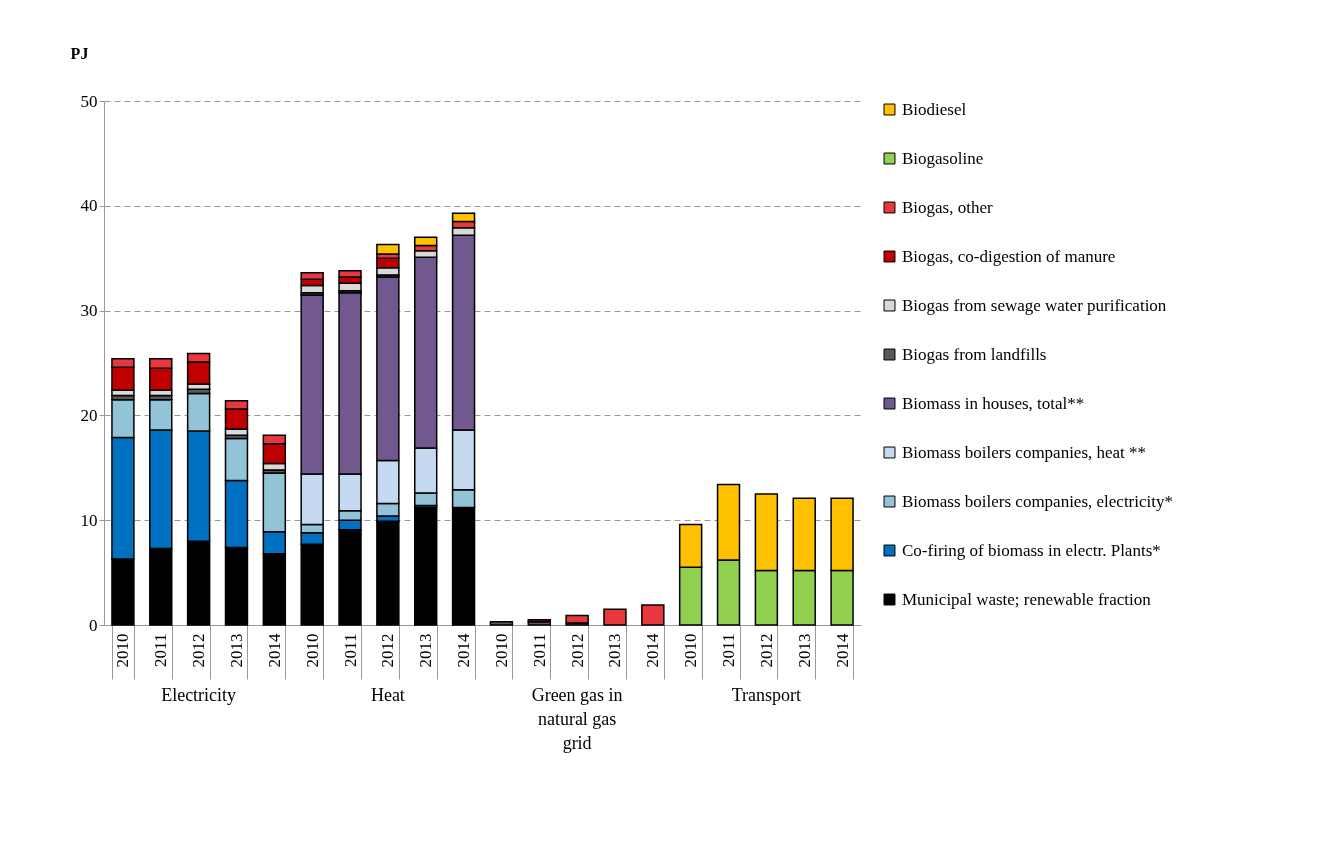 The height and width of the screenshot is (841, 1324). What do you see at coordinates (993, 403) in the screenshot?
I see `legend-label: Biomass in houses, total**` at bounding box center [993, 403].